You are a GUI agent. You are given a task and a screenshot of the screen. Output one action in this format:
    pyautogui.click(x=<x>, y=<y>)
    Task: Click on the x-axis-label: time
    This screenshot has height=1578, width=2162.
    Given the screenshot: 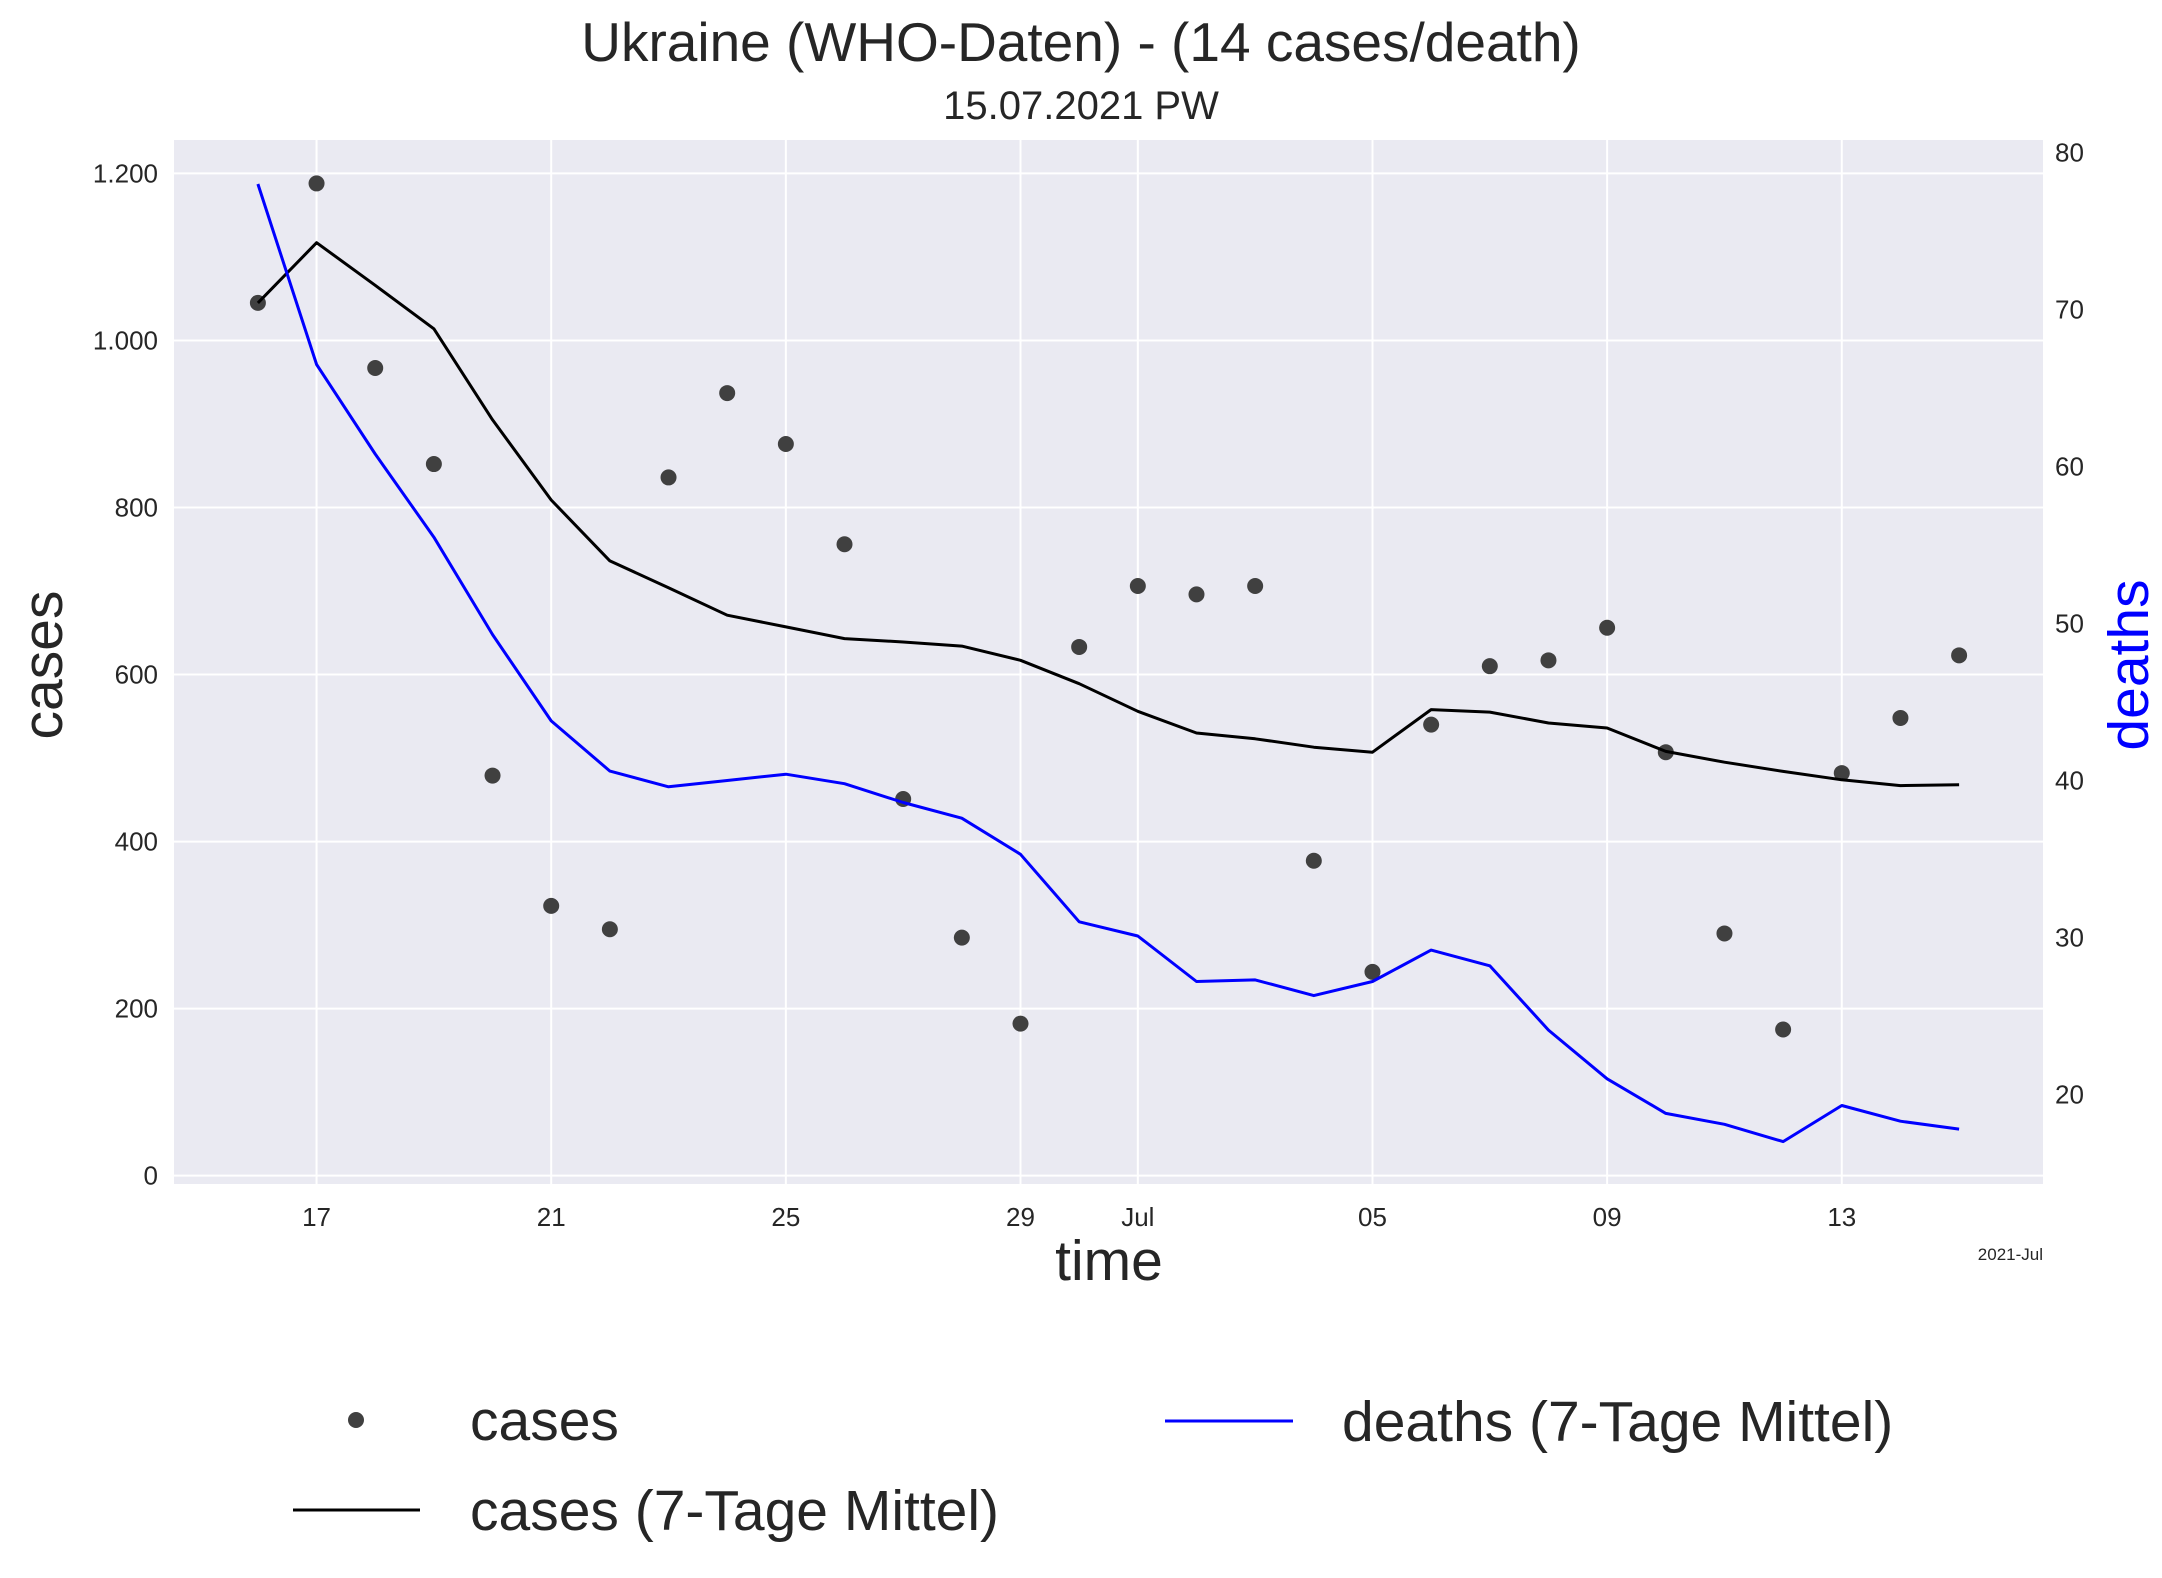 What is the action you would take?
    pyautogui.click(x=1109, y=1261)
    